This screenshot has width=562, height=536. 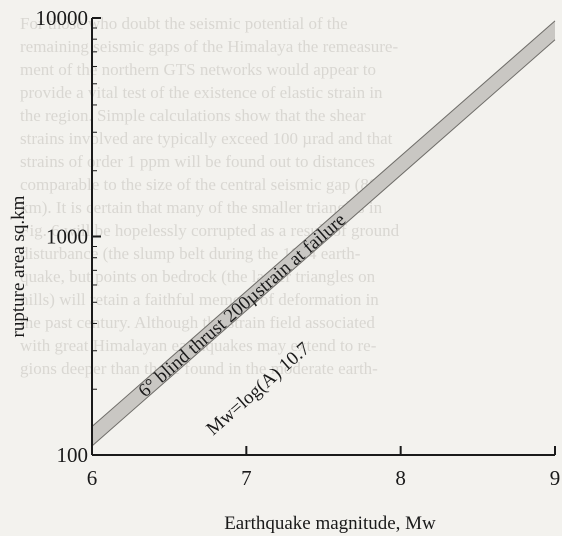 What do you see at coordinates (18, 266) in the screenshot?
I see `y-axis-label: rupture area sq.km` at bounding box center [18, 266].